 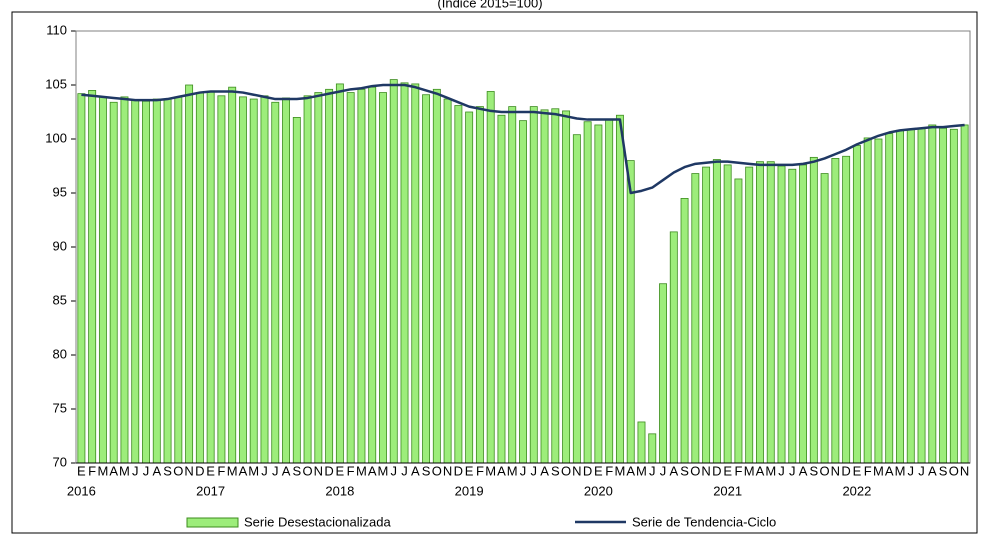 What do you see at coordinates (727, 490) in the screenshot?
I see `year-label: 2021` at bounding box center [727, 490].